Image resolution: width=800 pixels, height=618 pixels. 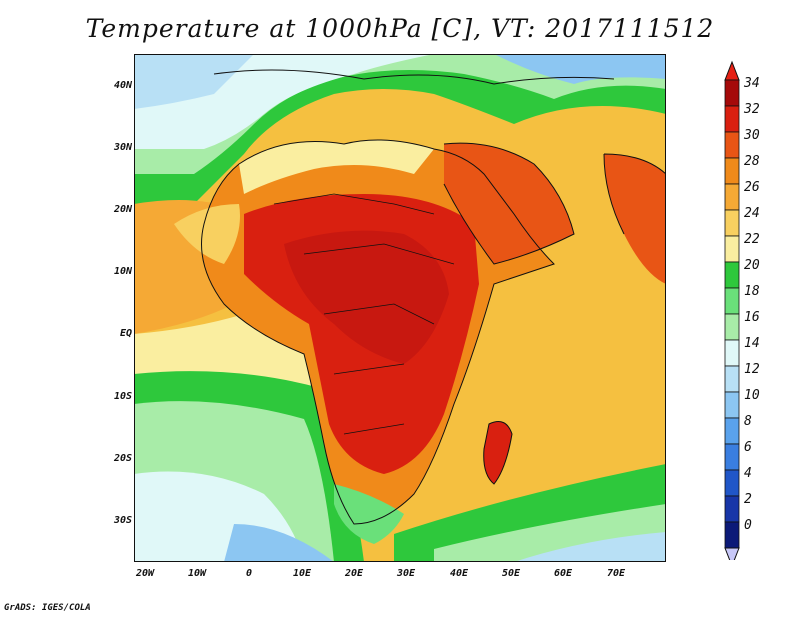 I want to click on colorbar-label: 32, so click(x=752, y=109).